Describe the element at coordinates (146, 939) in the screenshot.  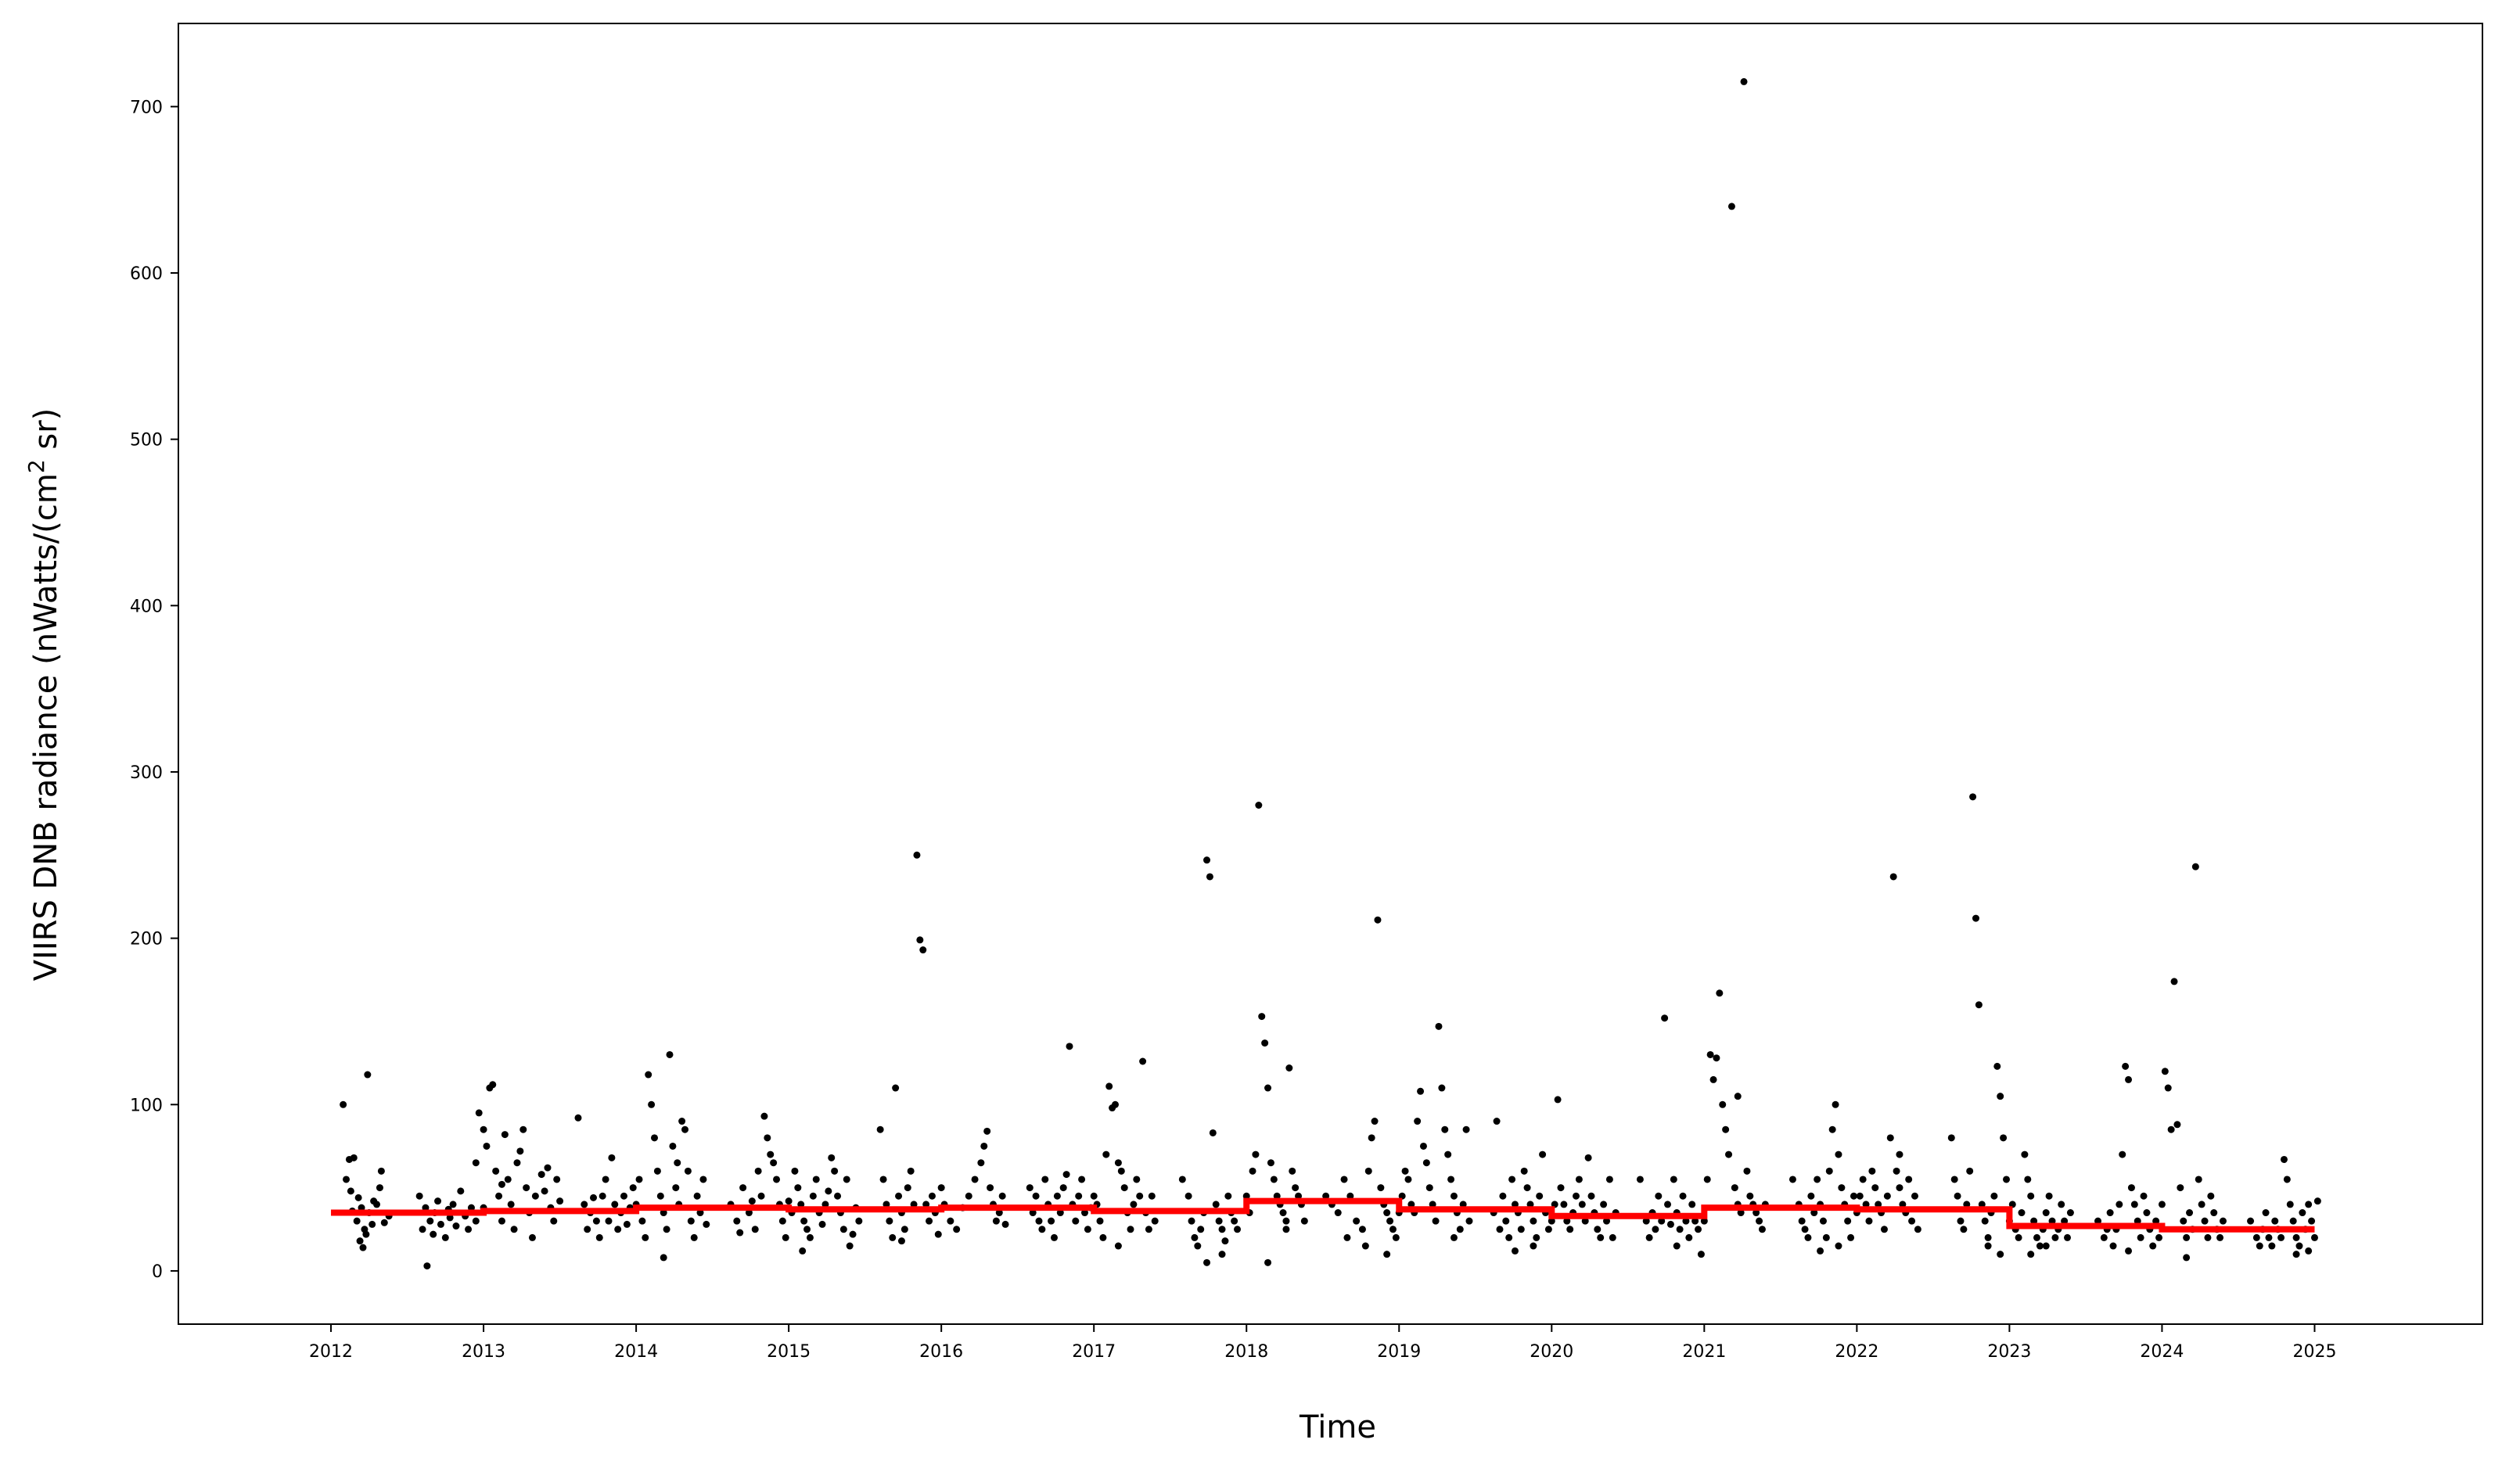
I see `y-tick-label: 200` at that location.